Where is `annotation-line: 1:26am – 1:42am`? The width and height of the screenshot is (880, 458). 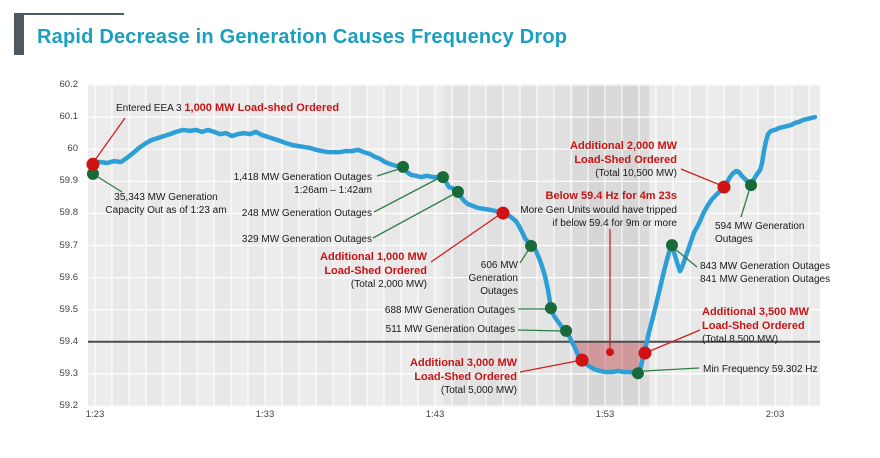
annotation-line: 1:26am – 1:42am is located at coordinates (333, 190).